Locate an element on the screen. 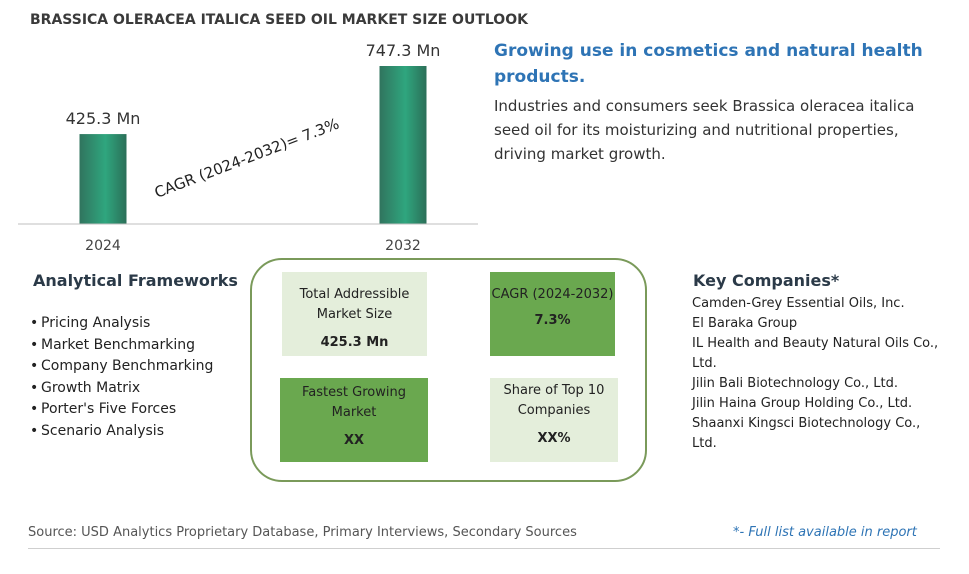 This screenshot has height=574, width=969. bar-value-label: 425.3 Mn is located at coordinates (103, 118).